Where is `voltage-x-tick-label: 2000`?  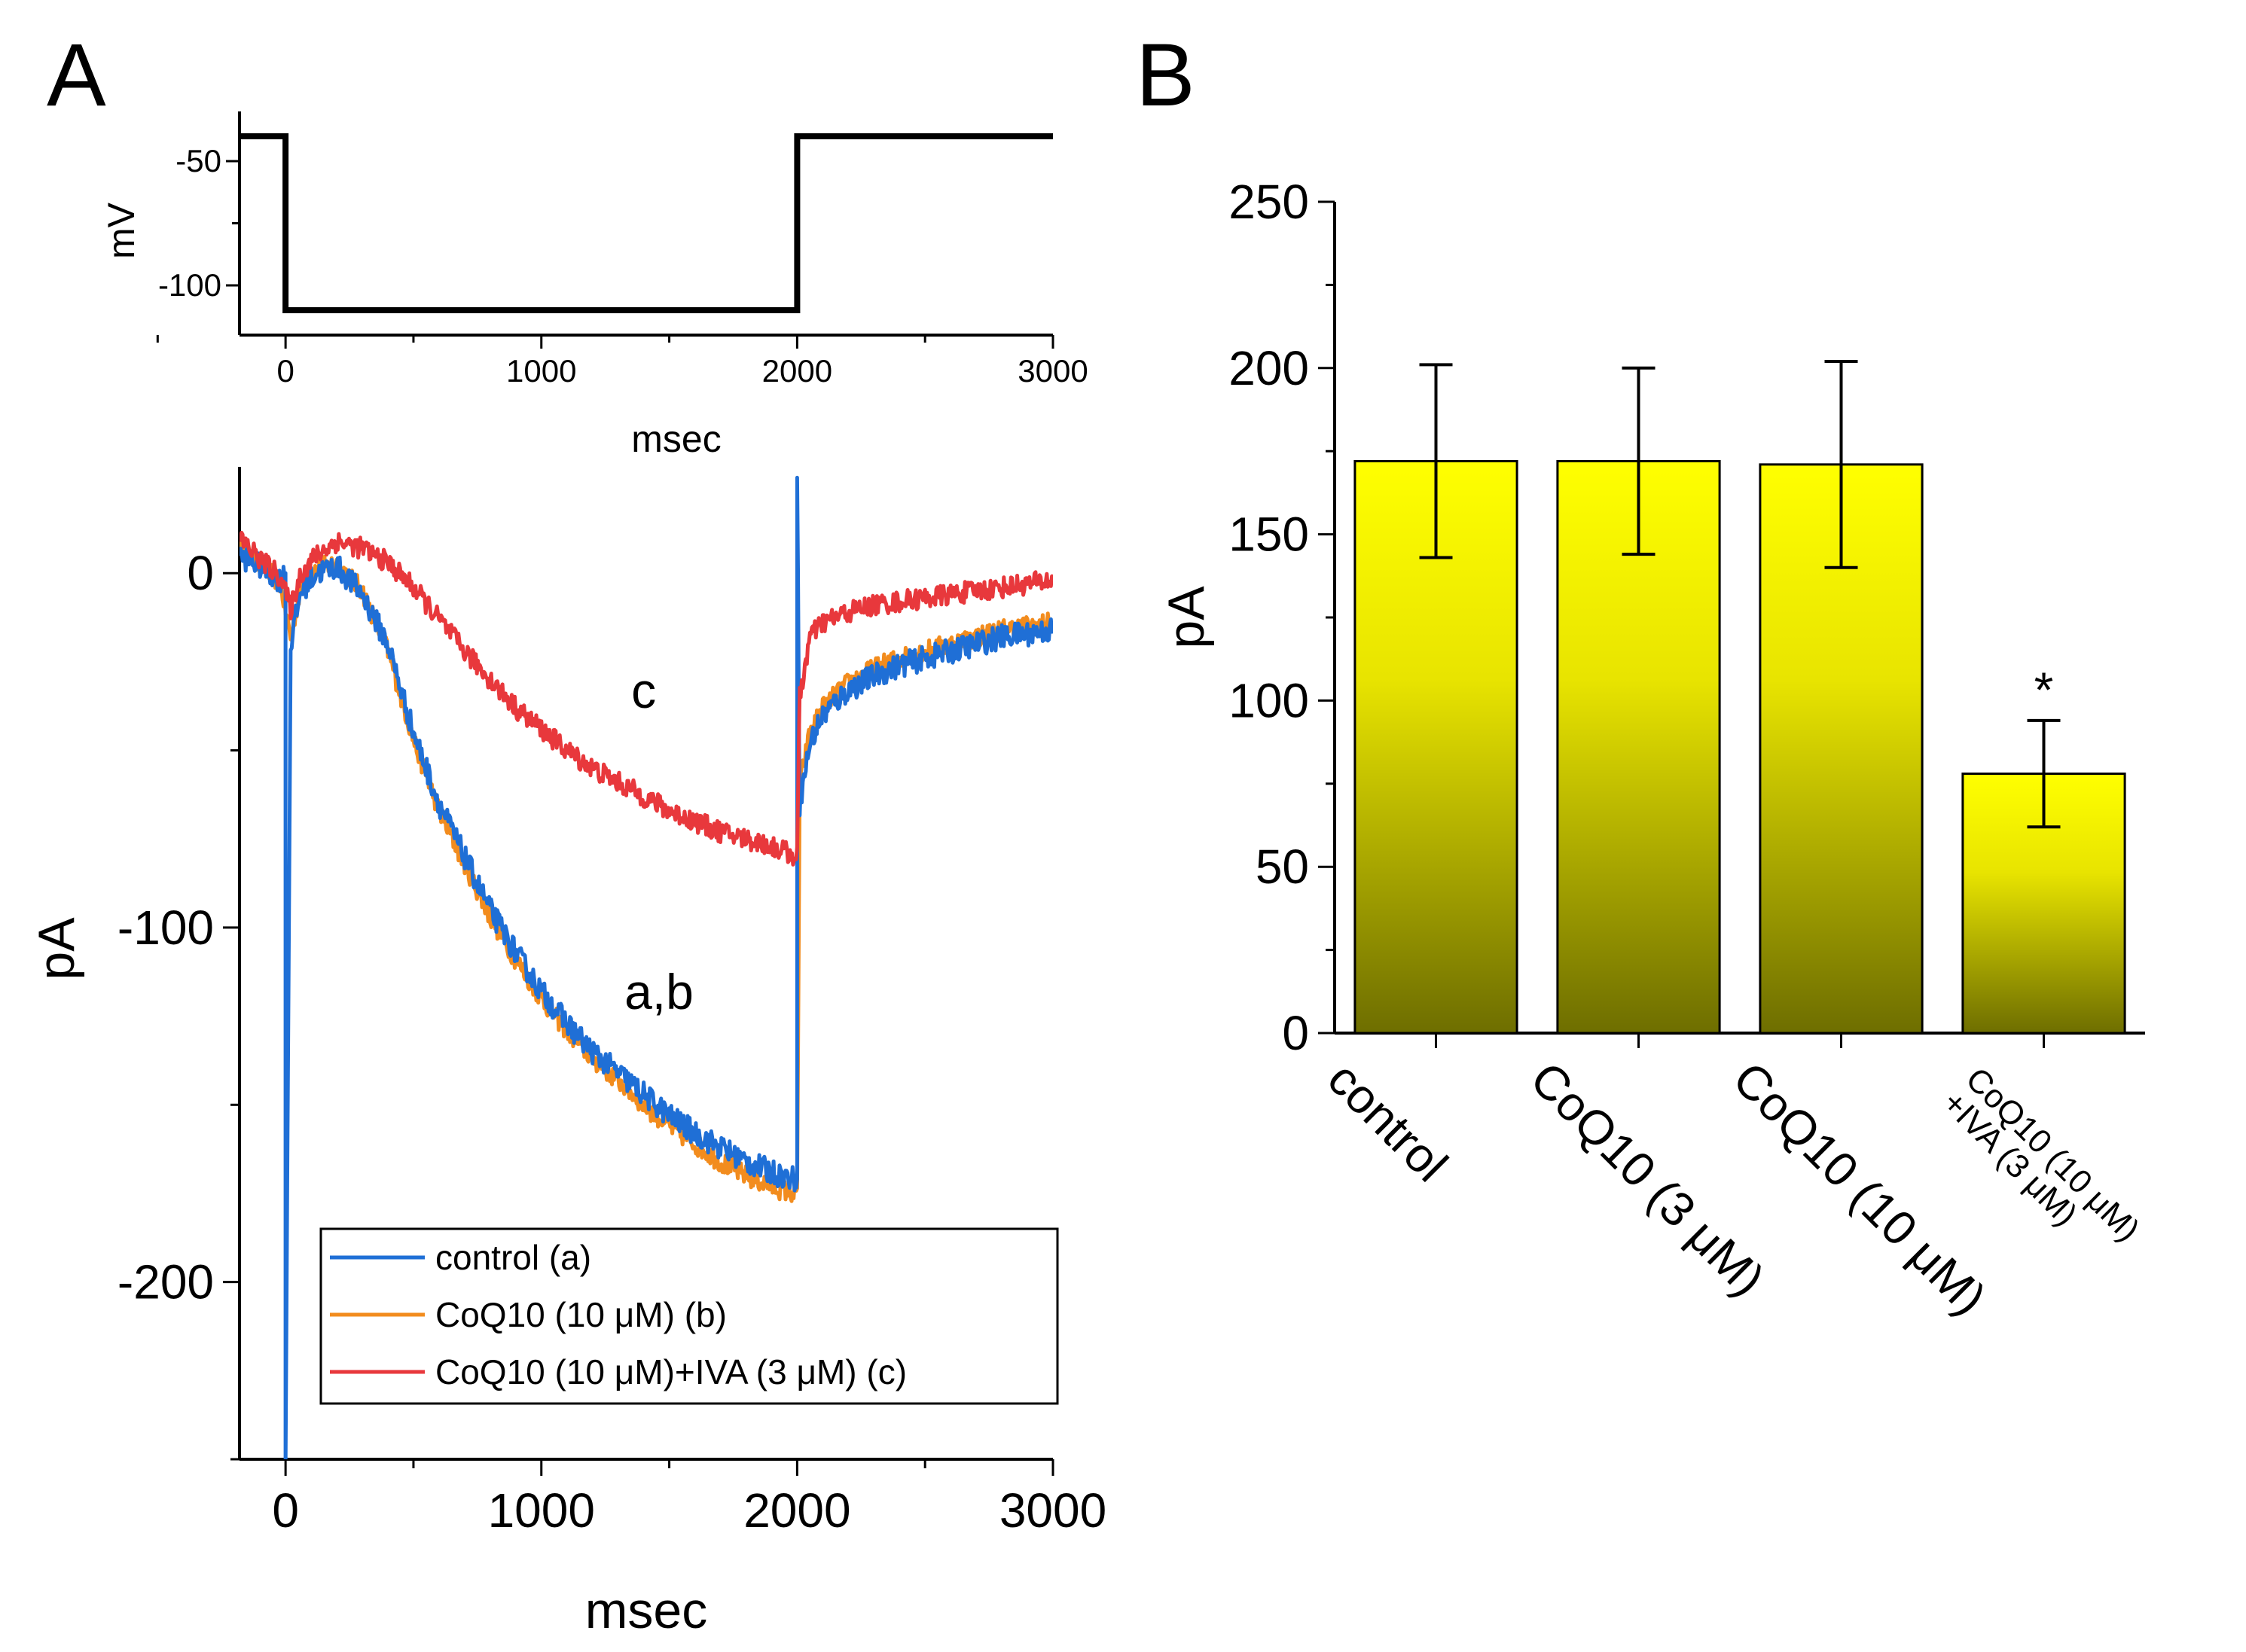
voltage-x-tick-label: 2000 is located at coordinates (797, 371).